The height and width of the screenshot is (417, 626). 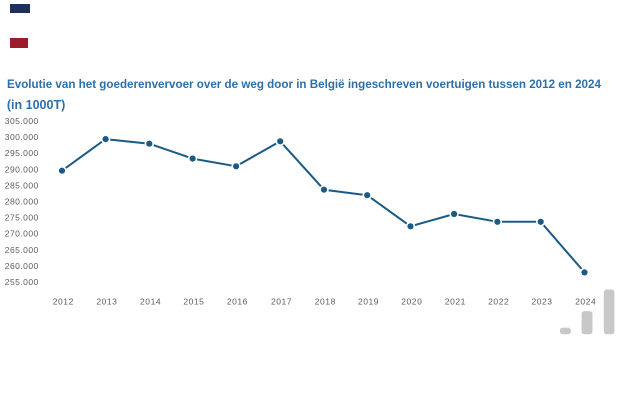 I want to click on svg-text: 2015, so click(x=193, y=302).